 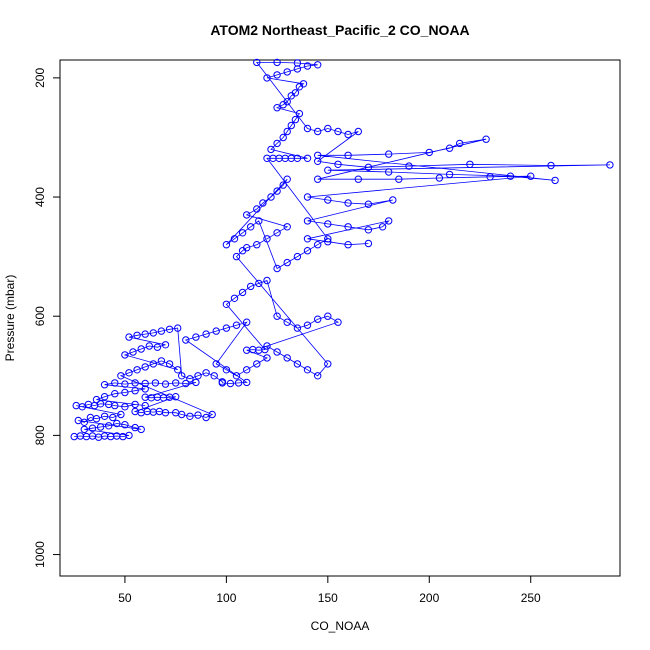 What do you see at coordinates (40, 78) in the screenshot?
I see `y-tick-label: 200` at bounding box center [40, 78].